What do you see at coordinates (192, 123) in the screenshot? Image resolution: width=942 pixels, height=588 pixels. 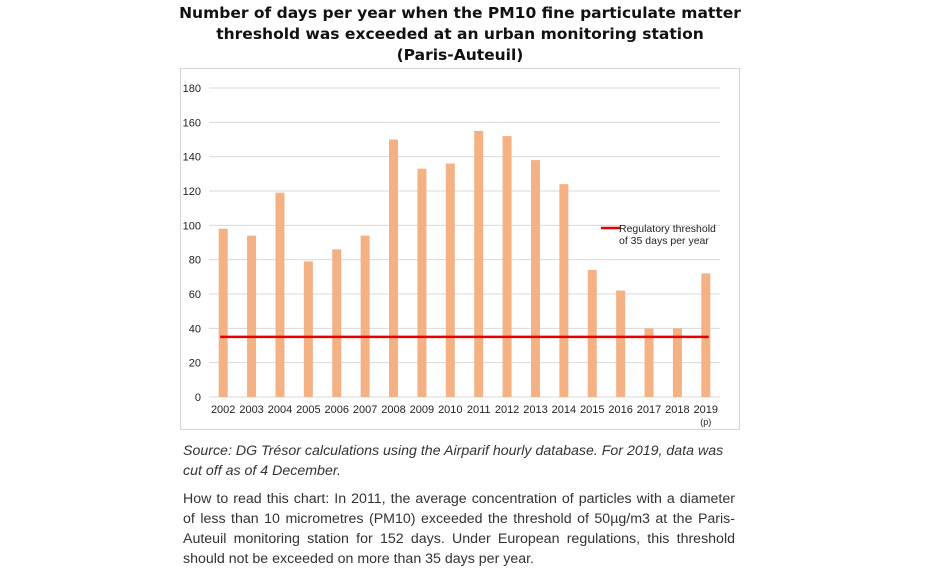 I see `y-tick-label-160: 160` at bounding box center [192, 123].